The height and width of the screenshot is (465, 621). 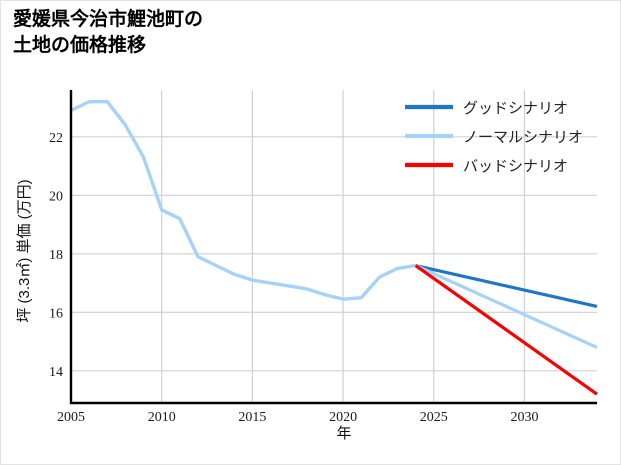 I want to click on x-tick-2020: 2020, so click(x=343, y=417).